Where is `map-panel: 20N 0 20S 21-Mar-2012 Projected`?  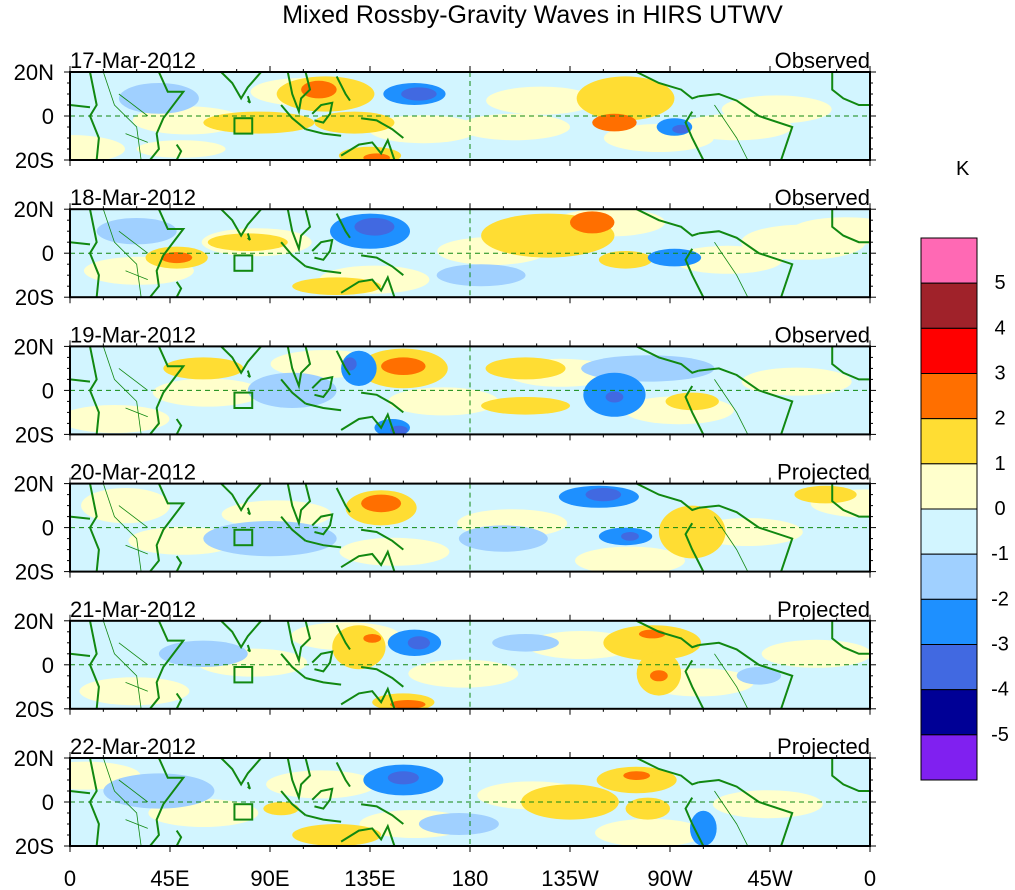
map-panel: 20N 0 20S 21-Mar-2012 Projected is located at coordinates (445, 659).